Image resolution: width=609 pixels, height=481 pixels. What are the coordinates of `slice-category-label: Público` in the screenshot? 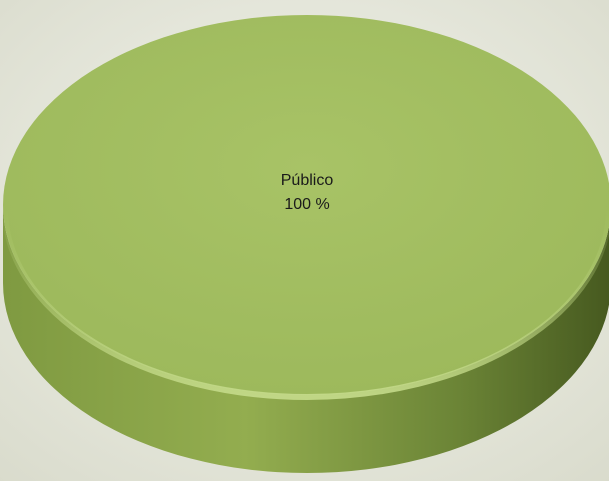 It's located at (307, 180).